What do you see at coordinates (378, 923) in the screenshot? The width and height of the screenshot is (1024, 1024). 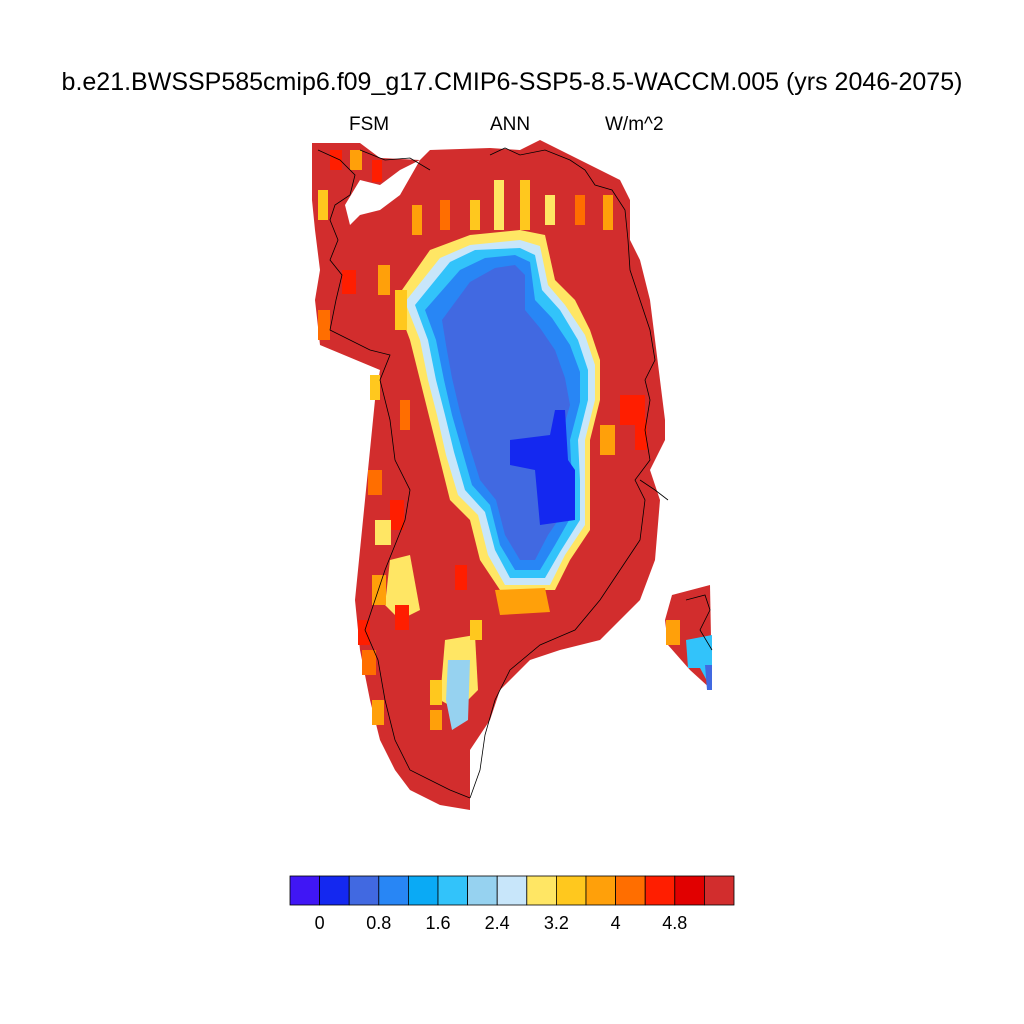 I see `colorbar-tick-label: 0.8` at bounding box center [378, 923].